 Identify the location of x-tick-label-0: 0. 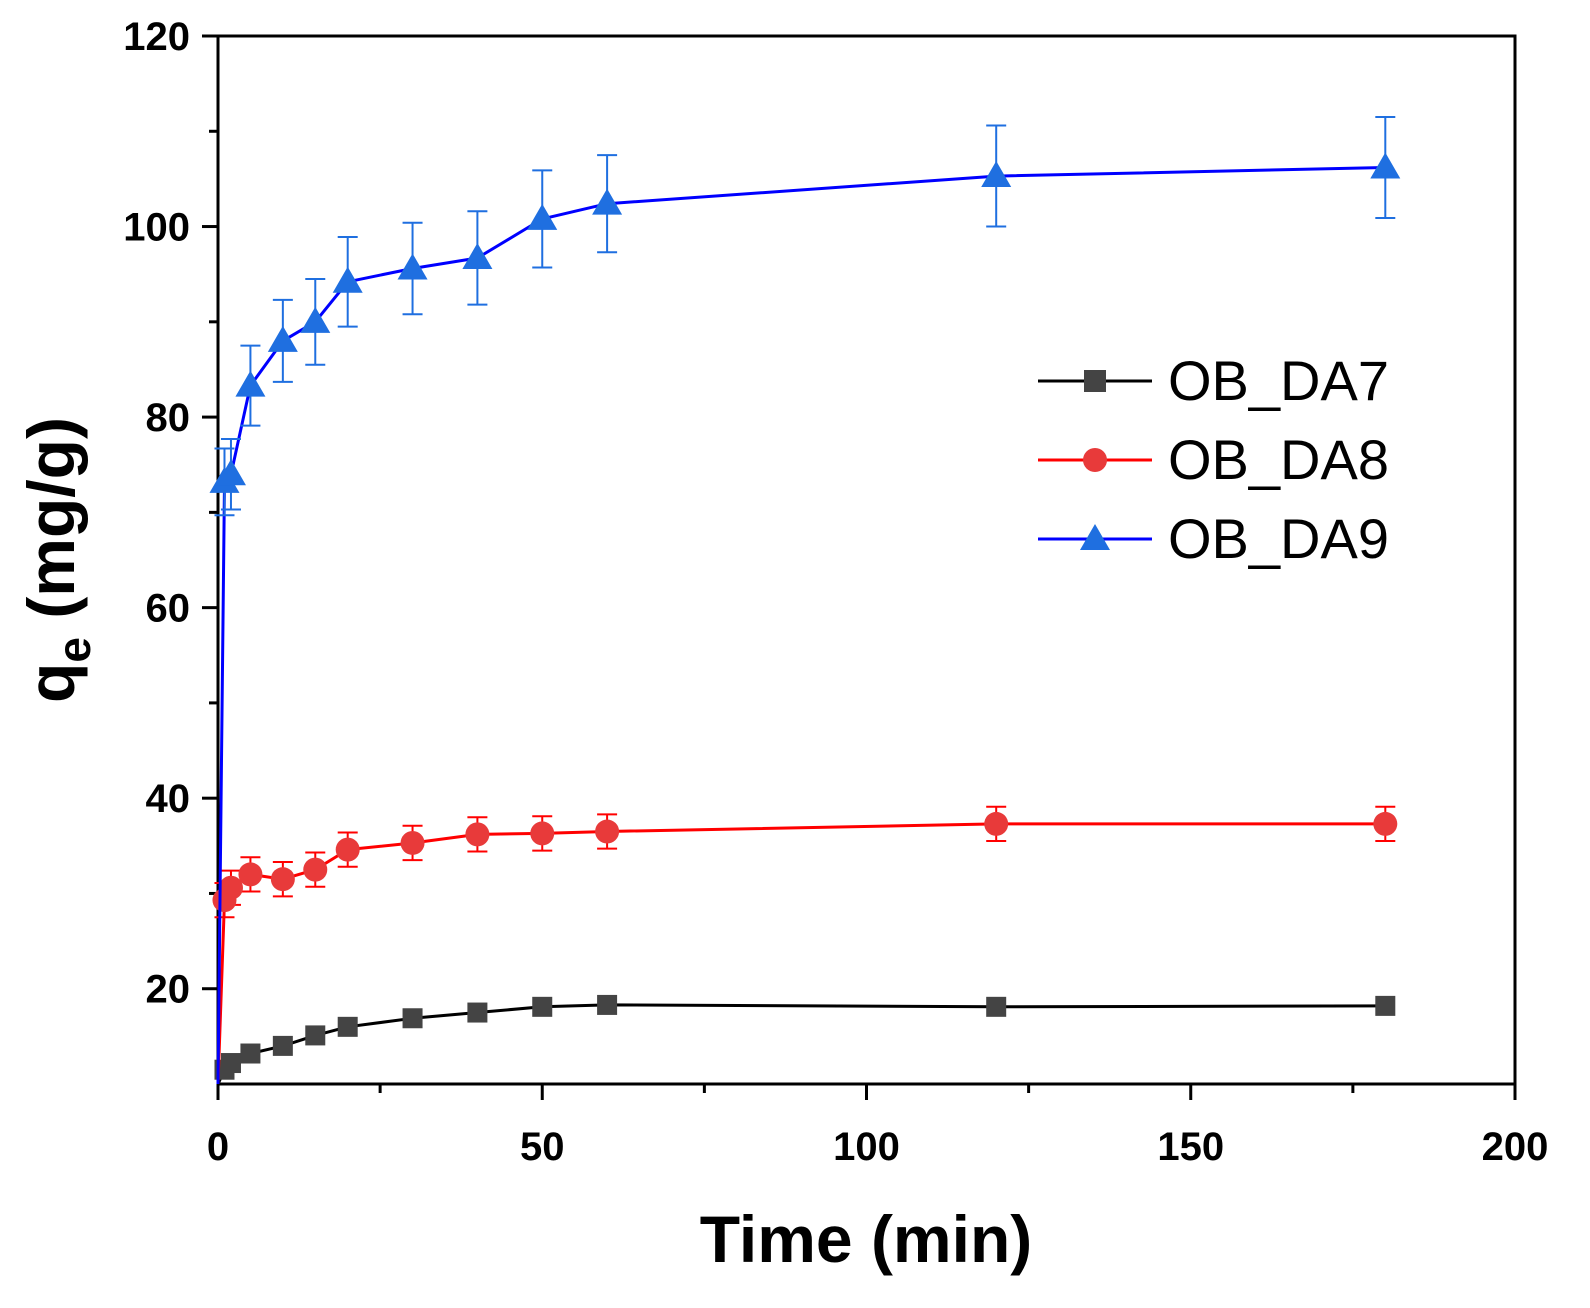
(218, 1147).